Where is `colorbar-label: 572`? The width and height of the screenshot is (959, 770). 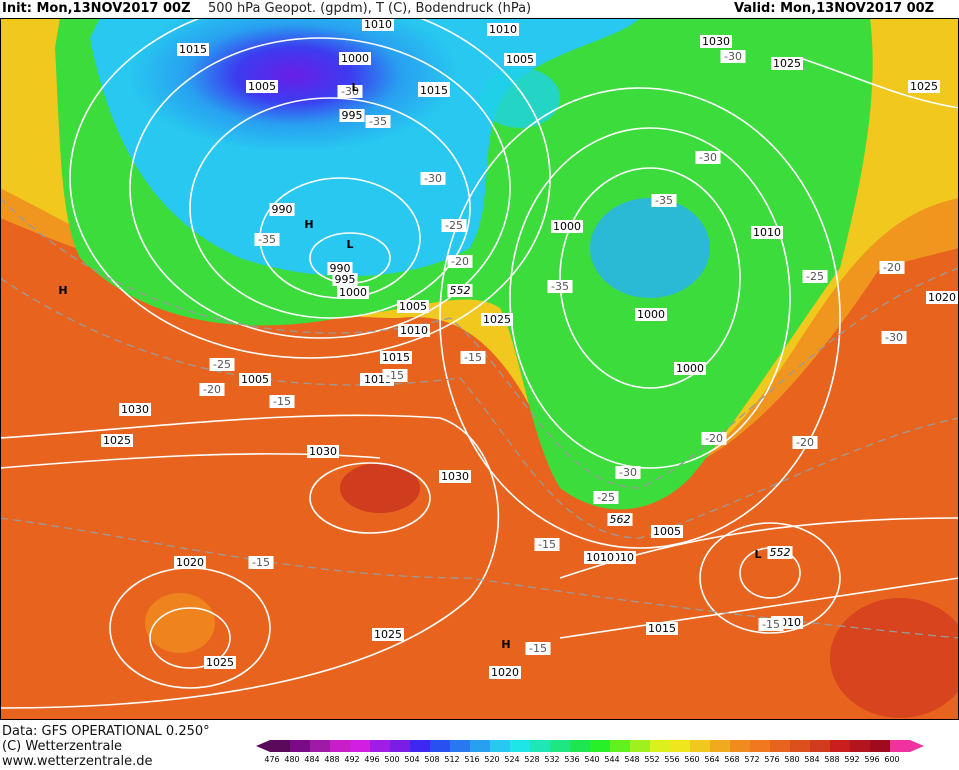
colorbar-label: 572 is located at coordinates (751, 759).